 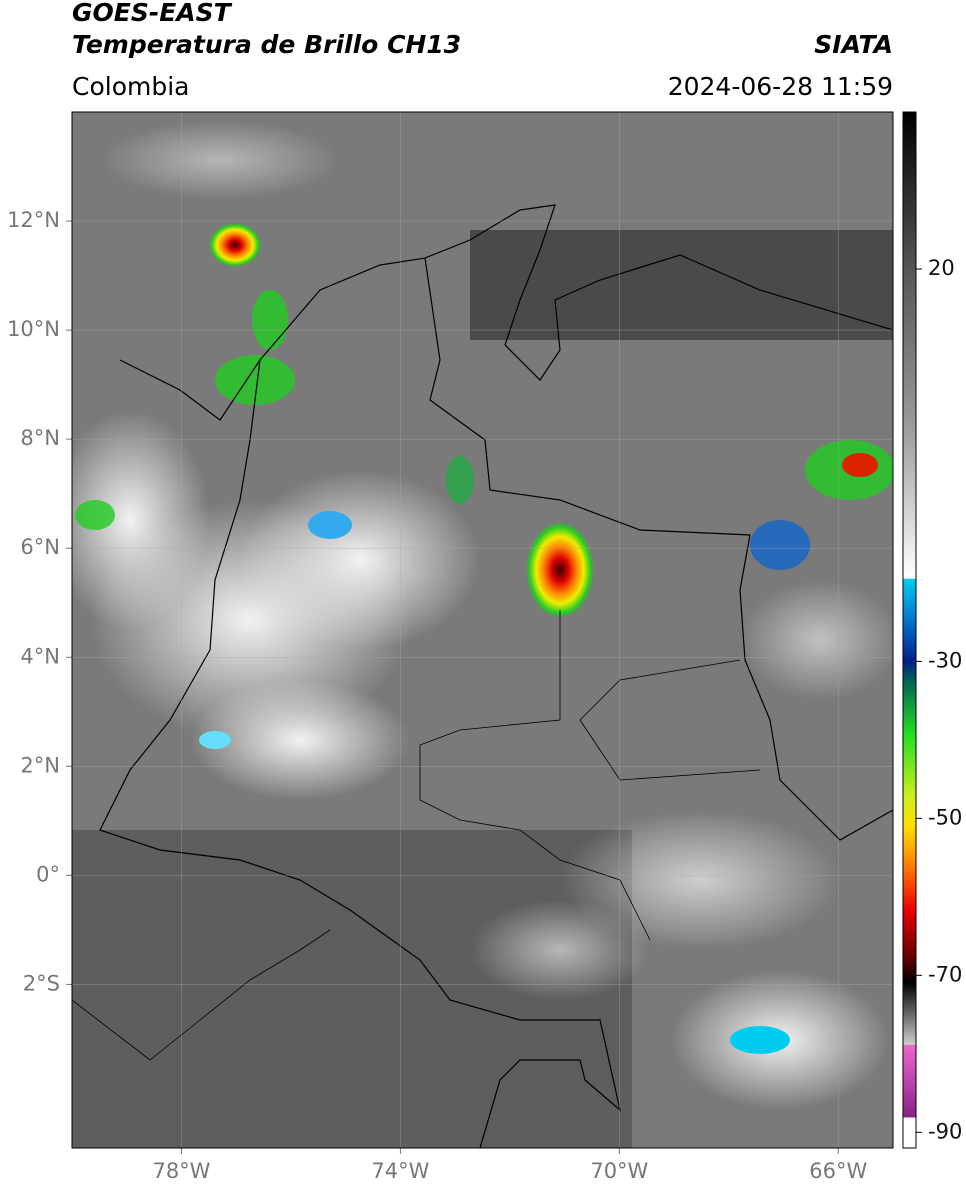 I want to click on colorbar-tick-label: -30, so click(x=945, y=660).